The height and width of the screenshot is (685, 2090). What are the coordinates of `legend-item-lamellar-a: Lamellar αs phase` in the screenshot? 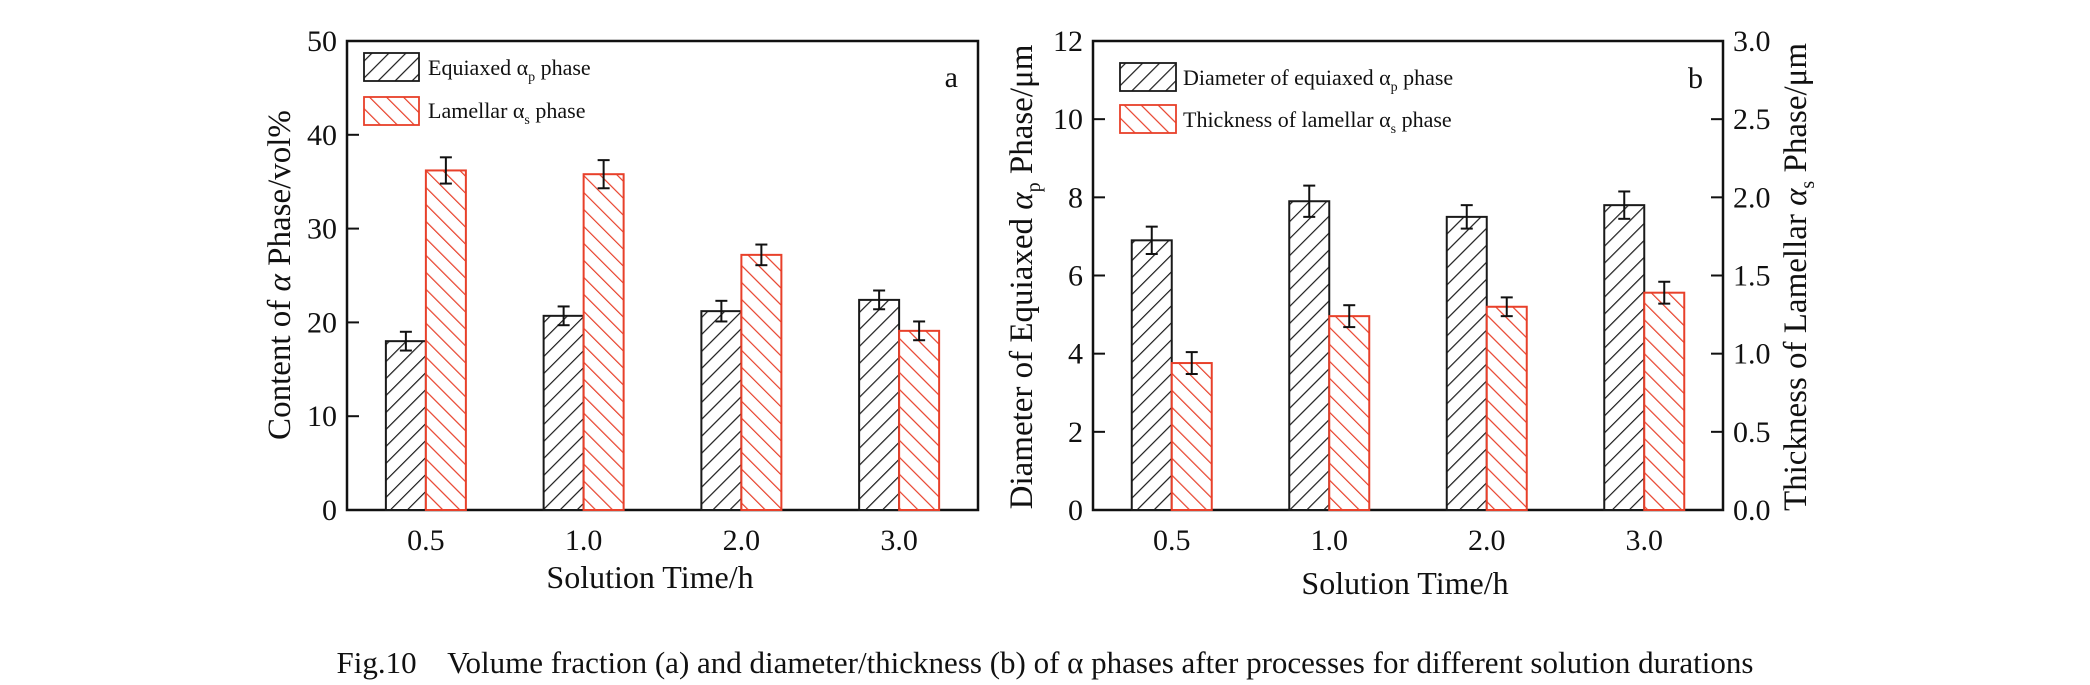 It's located at (474, 112).